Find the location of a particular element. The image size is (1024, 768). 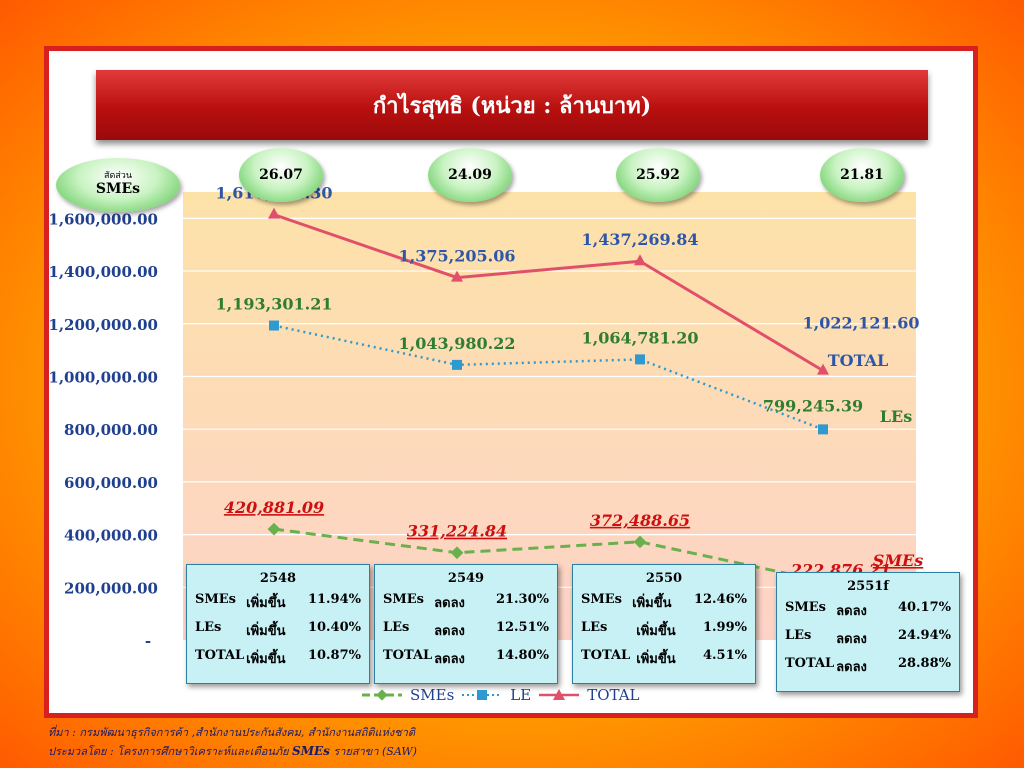

legend-smes-label: SMEs is located at coordinates (432, 695).